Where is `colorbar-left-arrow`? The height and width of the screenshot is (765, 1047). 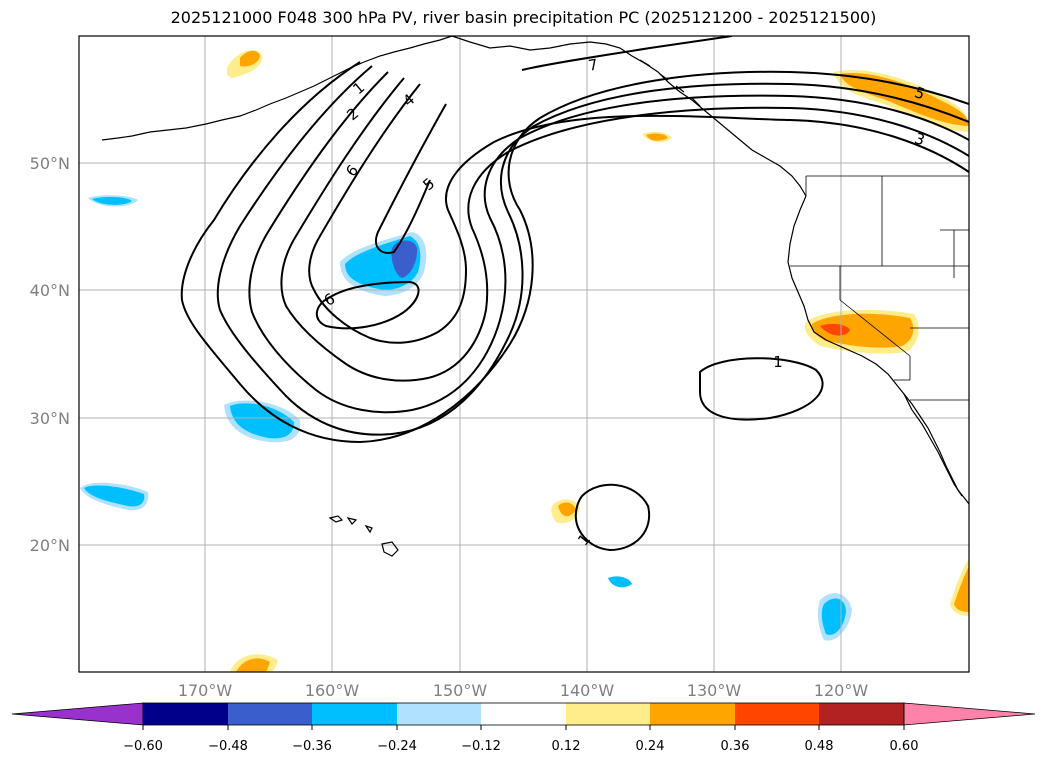 colorbar-left-arrow is located at coordinates (77, 714).